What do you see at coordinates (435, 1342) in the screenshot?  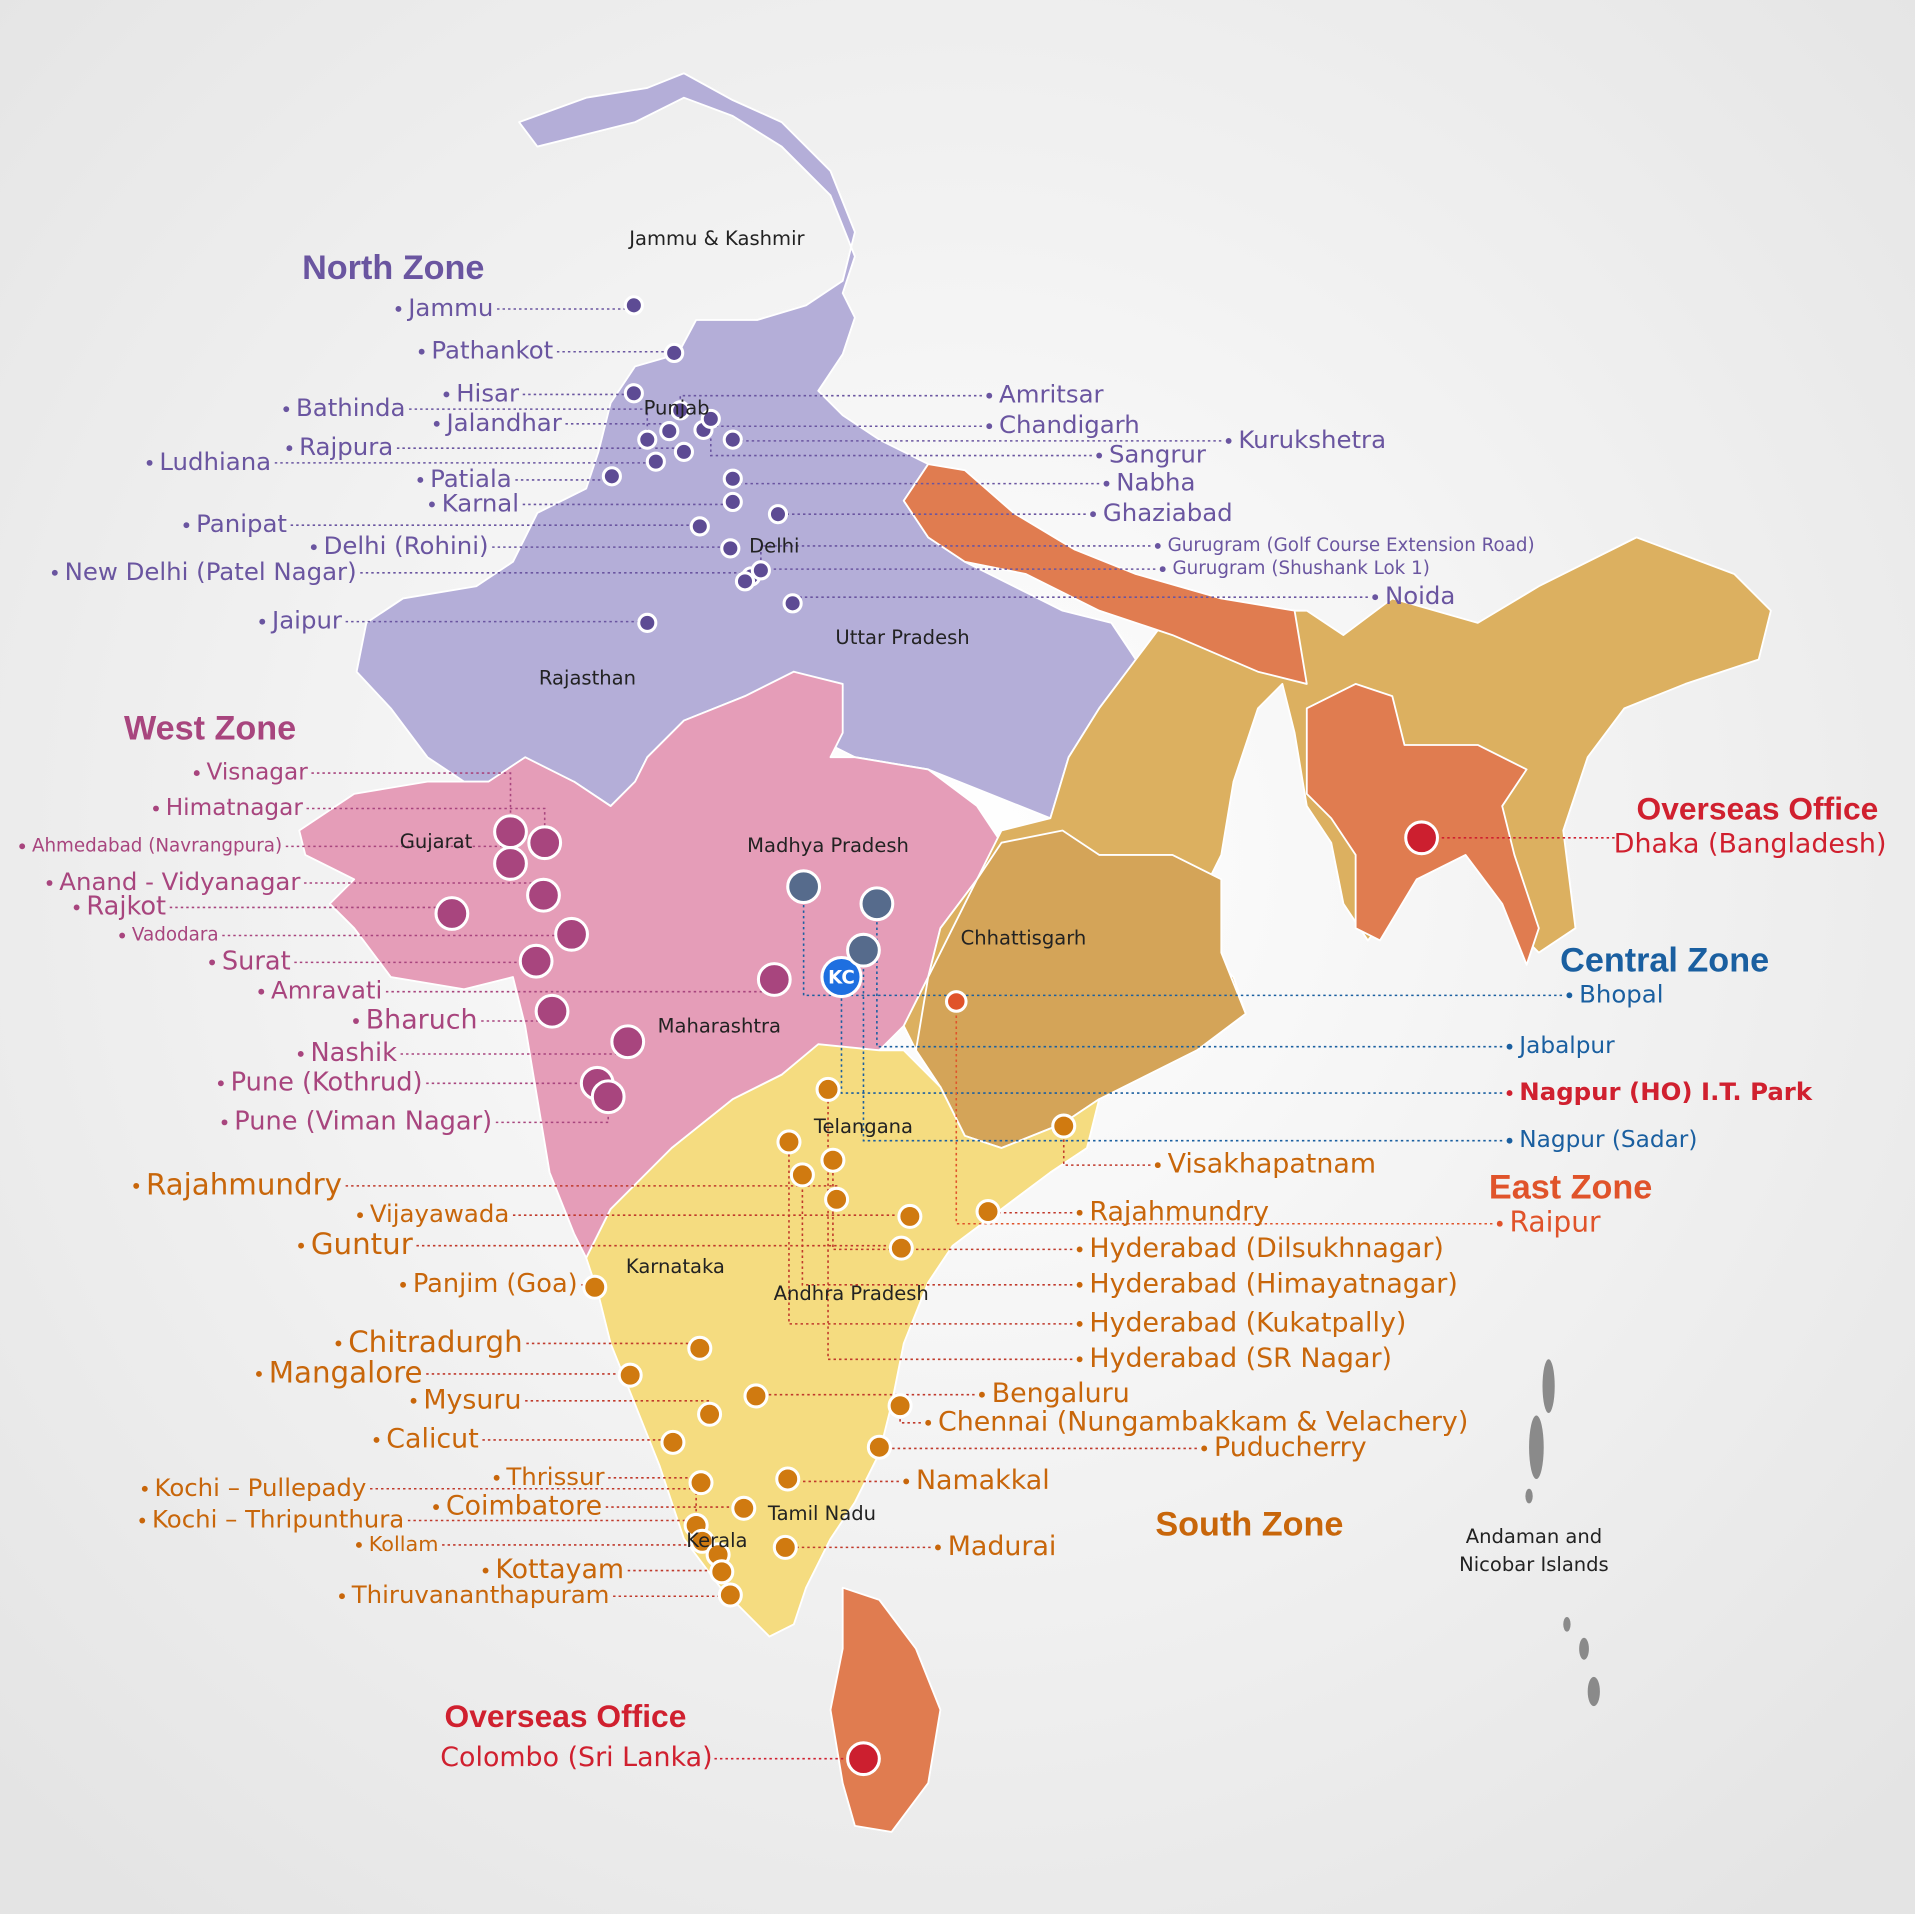 I see `office-label: Chitradurgh` at bounding box center [435, 1342].